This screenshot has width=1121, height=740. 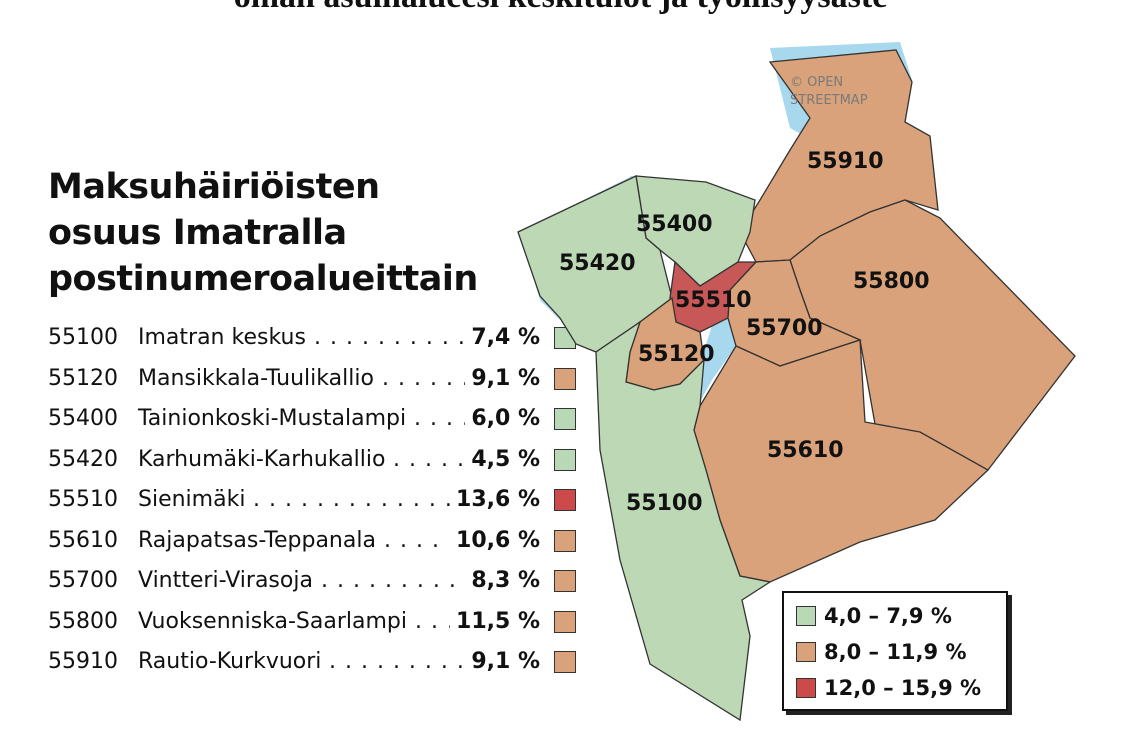 What do you see at coordinates (273, 621) in the screenshot?
I see `area-name: Vuoksenniska-Saarlampi` at bounding box center [273, 621].